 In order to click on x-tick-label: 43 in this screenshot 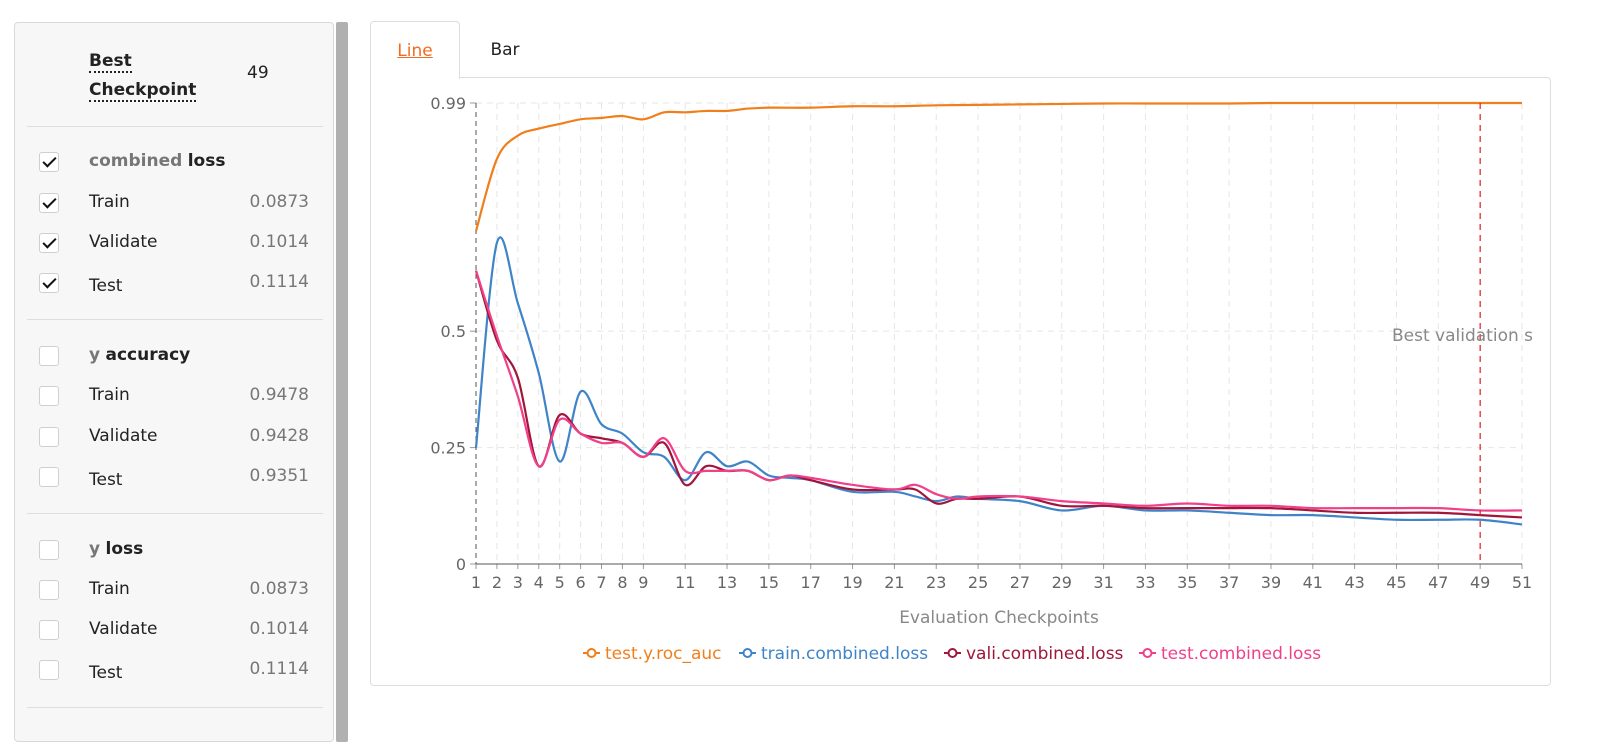, I will do `click(1354, 582)`.